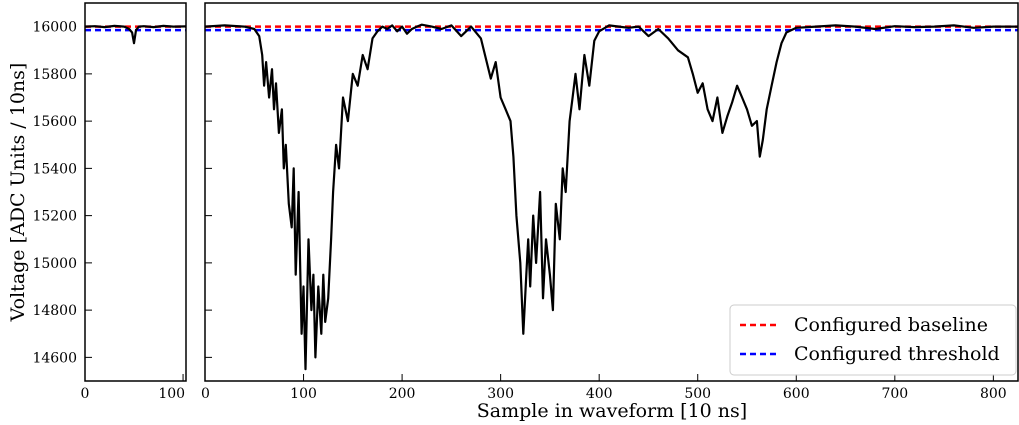 The image size is (1019, 425). I want to click on y-tick-label: 15400, so click(54, 169).